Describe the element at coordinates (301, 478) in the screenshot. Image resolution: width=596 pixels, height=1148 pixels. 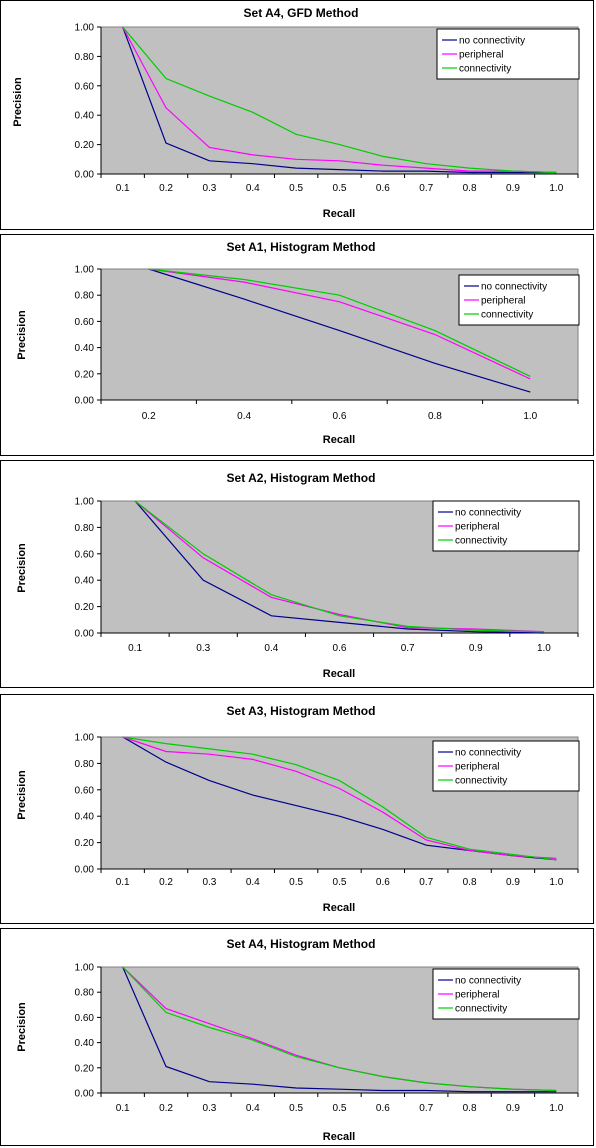
I see `chart-title: Set A2, Histogram Method` at that location.